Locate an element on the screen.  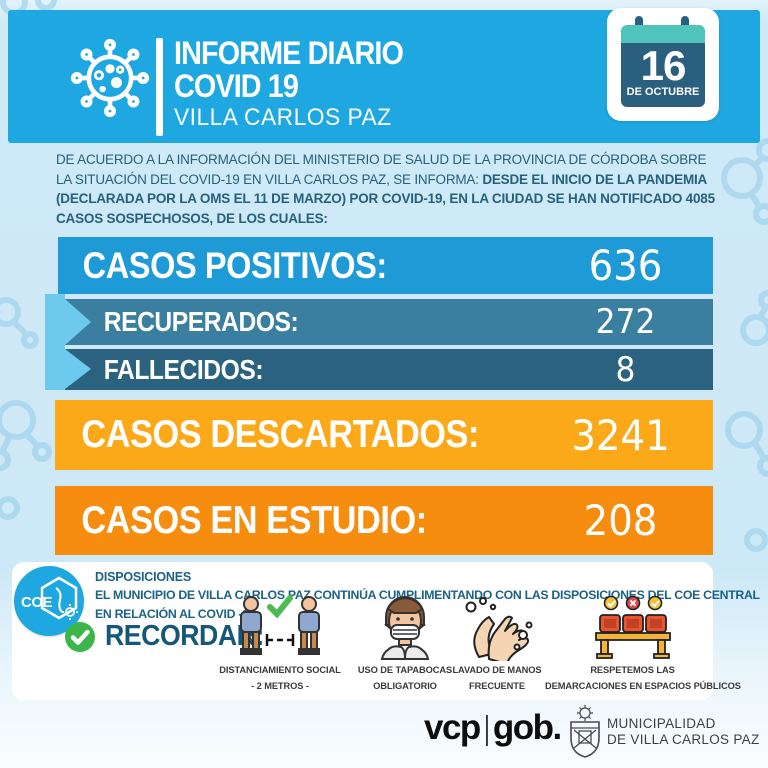
title-line-1: INFORME DIARIO is located at coordinates (289, 53).